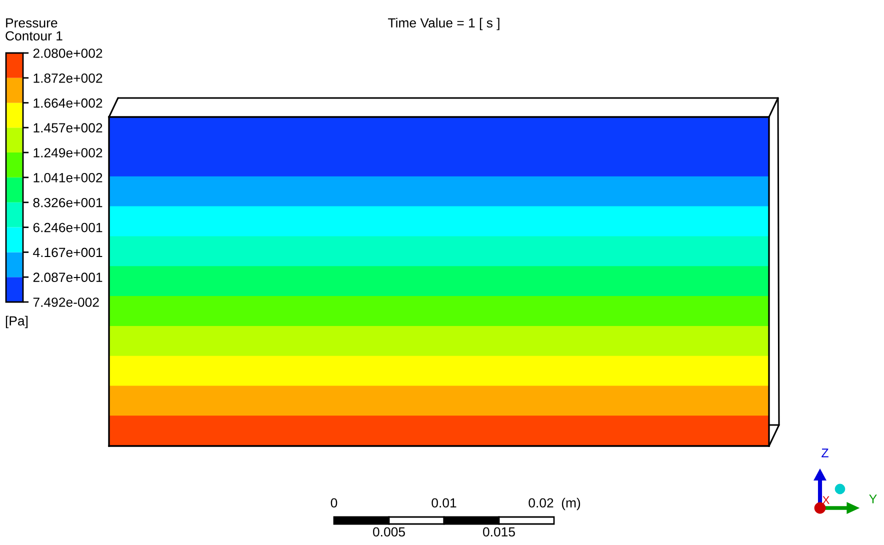 The width and height of the screenshot is (884, 545). I want to click on text: 0.02, so click(541, 503).